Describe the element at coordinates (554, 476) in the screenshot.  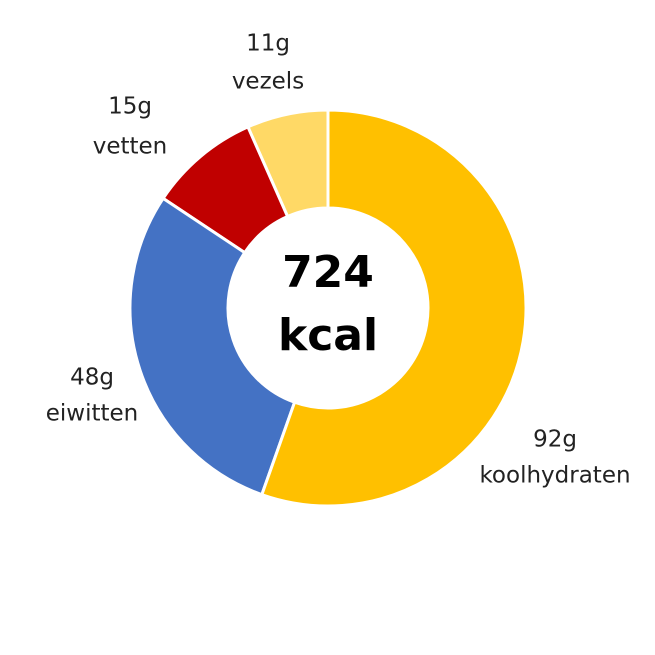
I see `category-label: koolhydraten` at that location.